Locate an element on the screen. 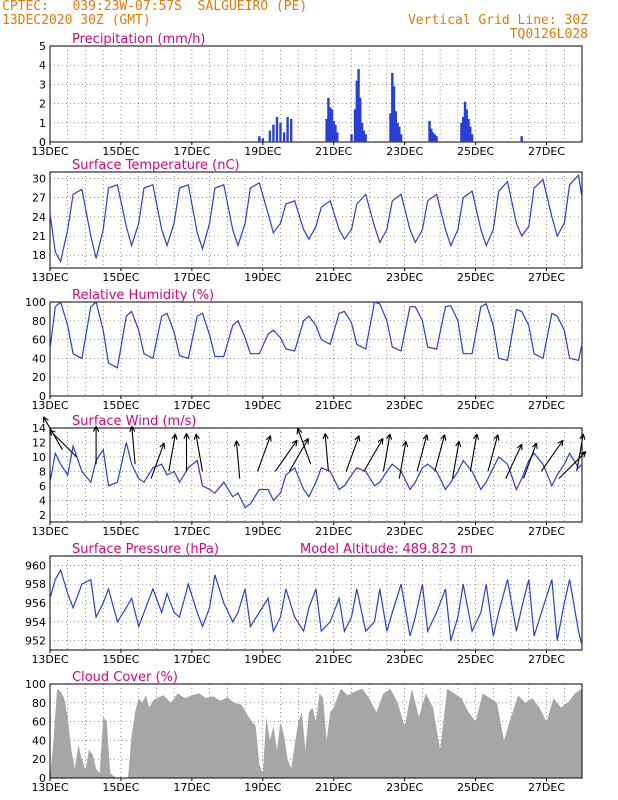 The image size is (618, 800). precip-ytick-label: 0 is located at coordinates (42, 142).